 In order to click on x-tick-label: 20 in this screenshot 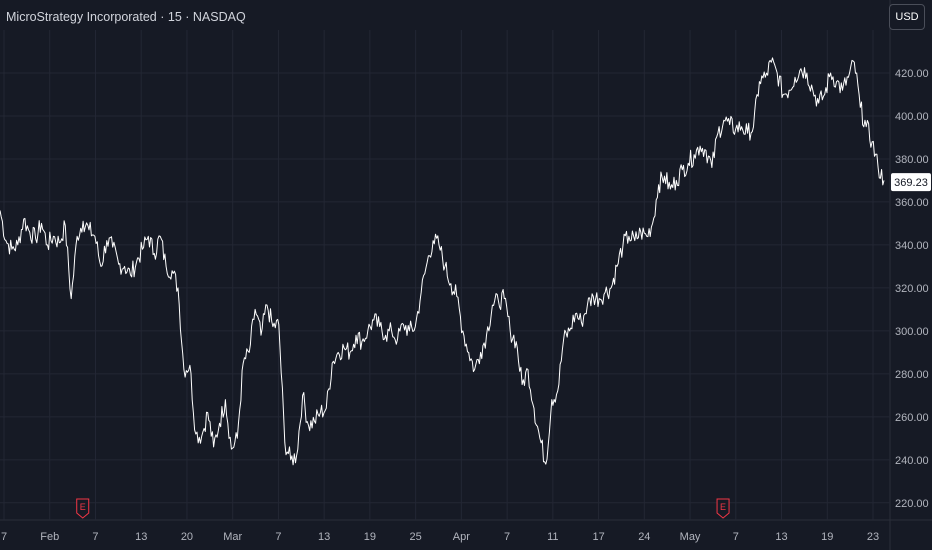, I will do `click(187, 537)`.